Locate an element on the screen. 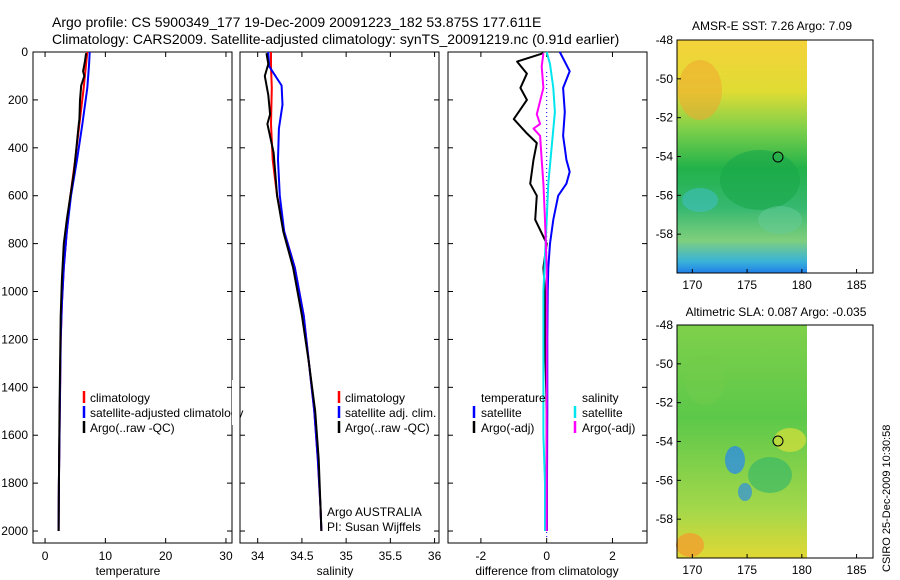 This screenshot has height=580, width=900. xtick-label: 10 is located at coordinates (106, 556).